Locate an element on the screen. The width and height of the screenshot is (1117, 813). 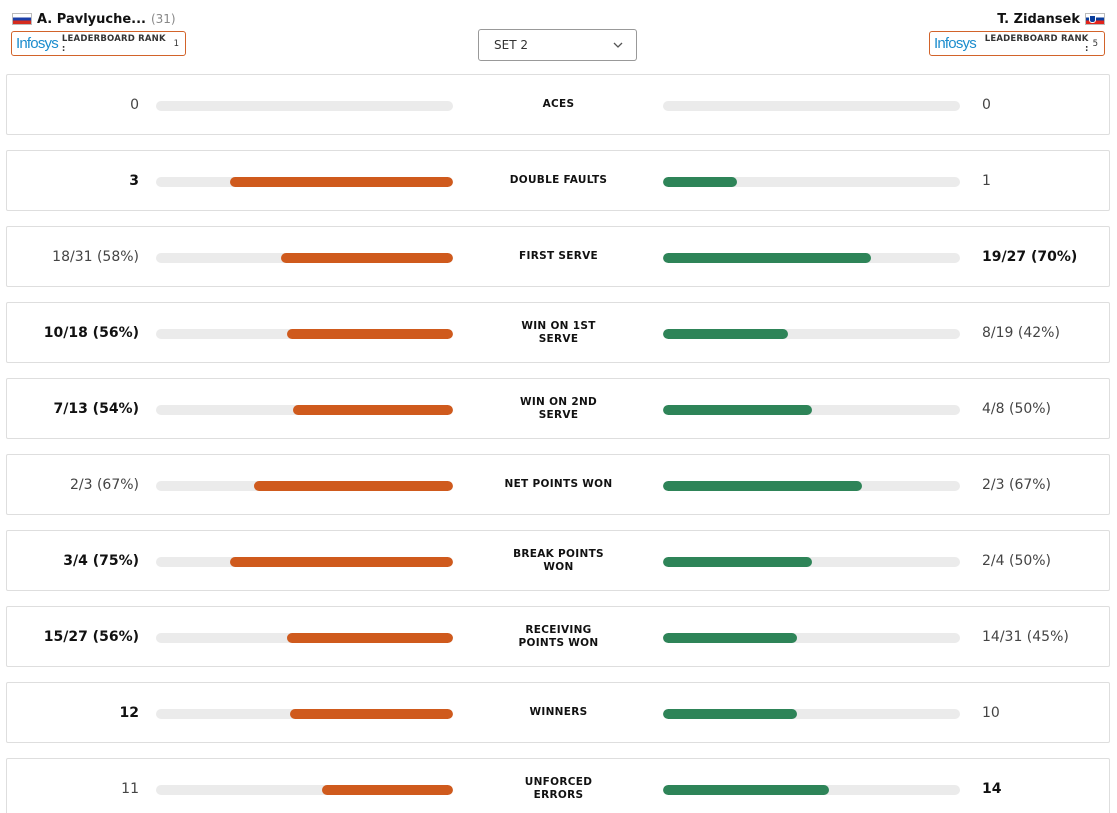
set-dropdown: SET 2 is located at coordinates (557, 45).